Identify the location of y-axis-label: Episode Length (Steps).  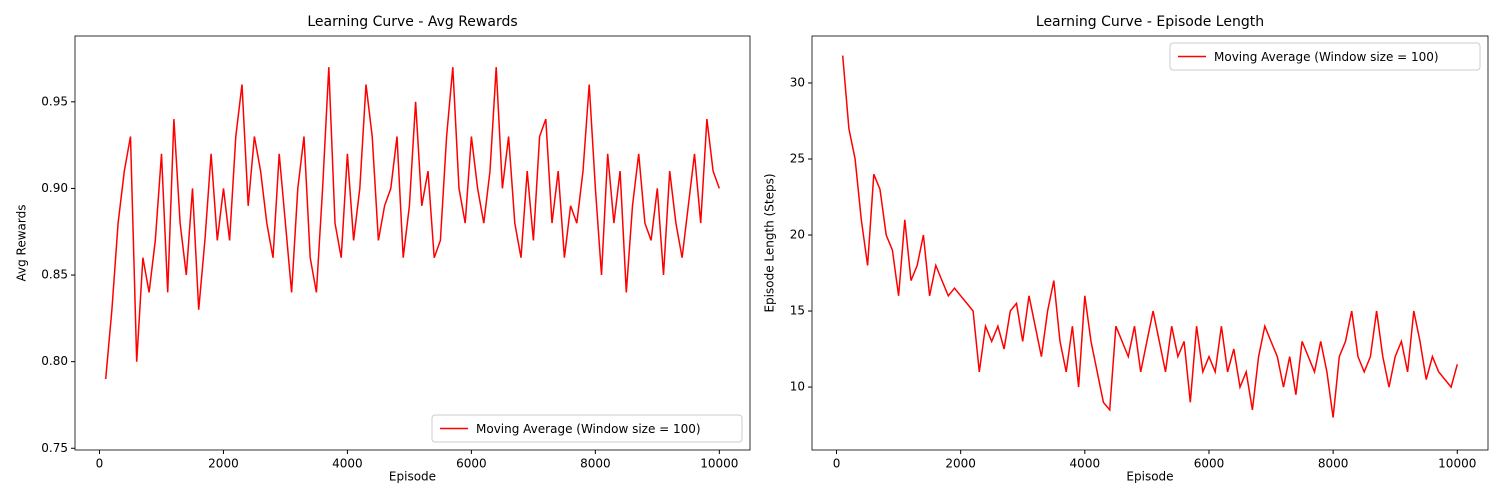
(770, 242).